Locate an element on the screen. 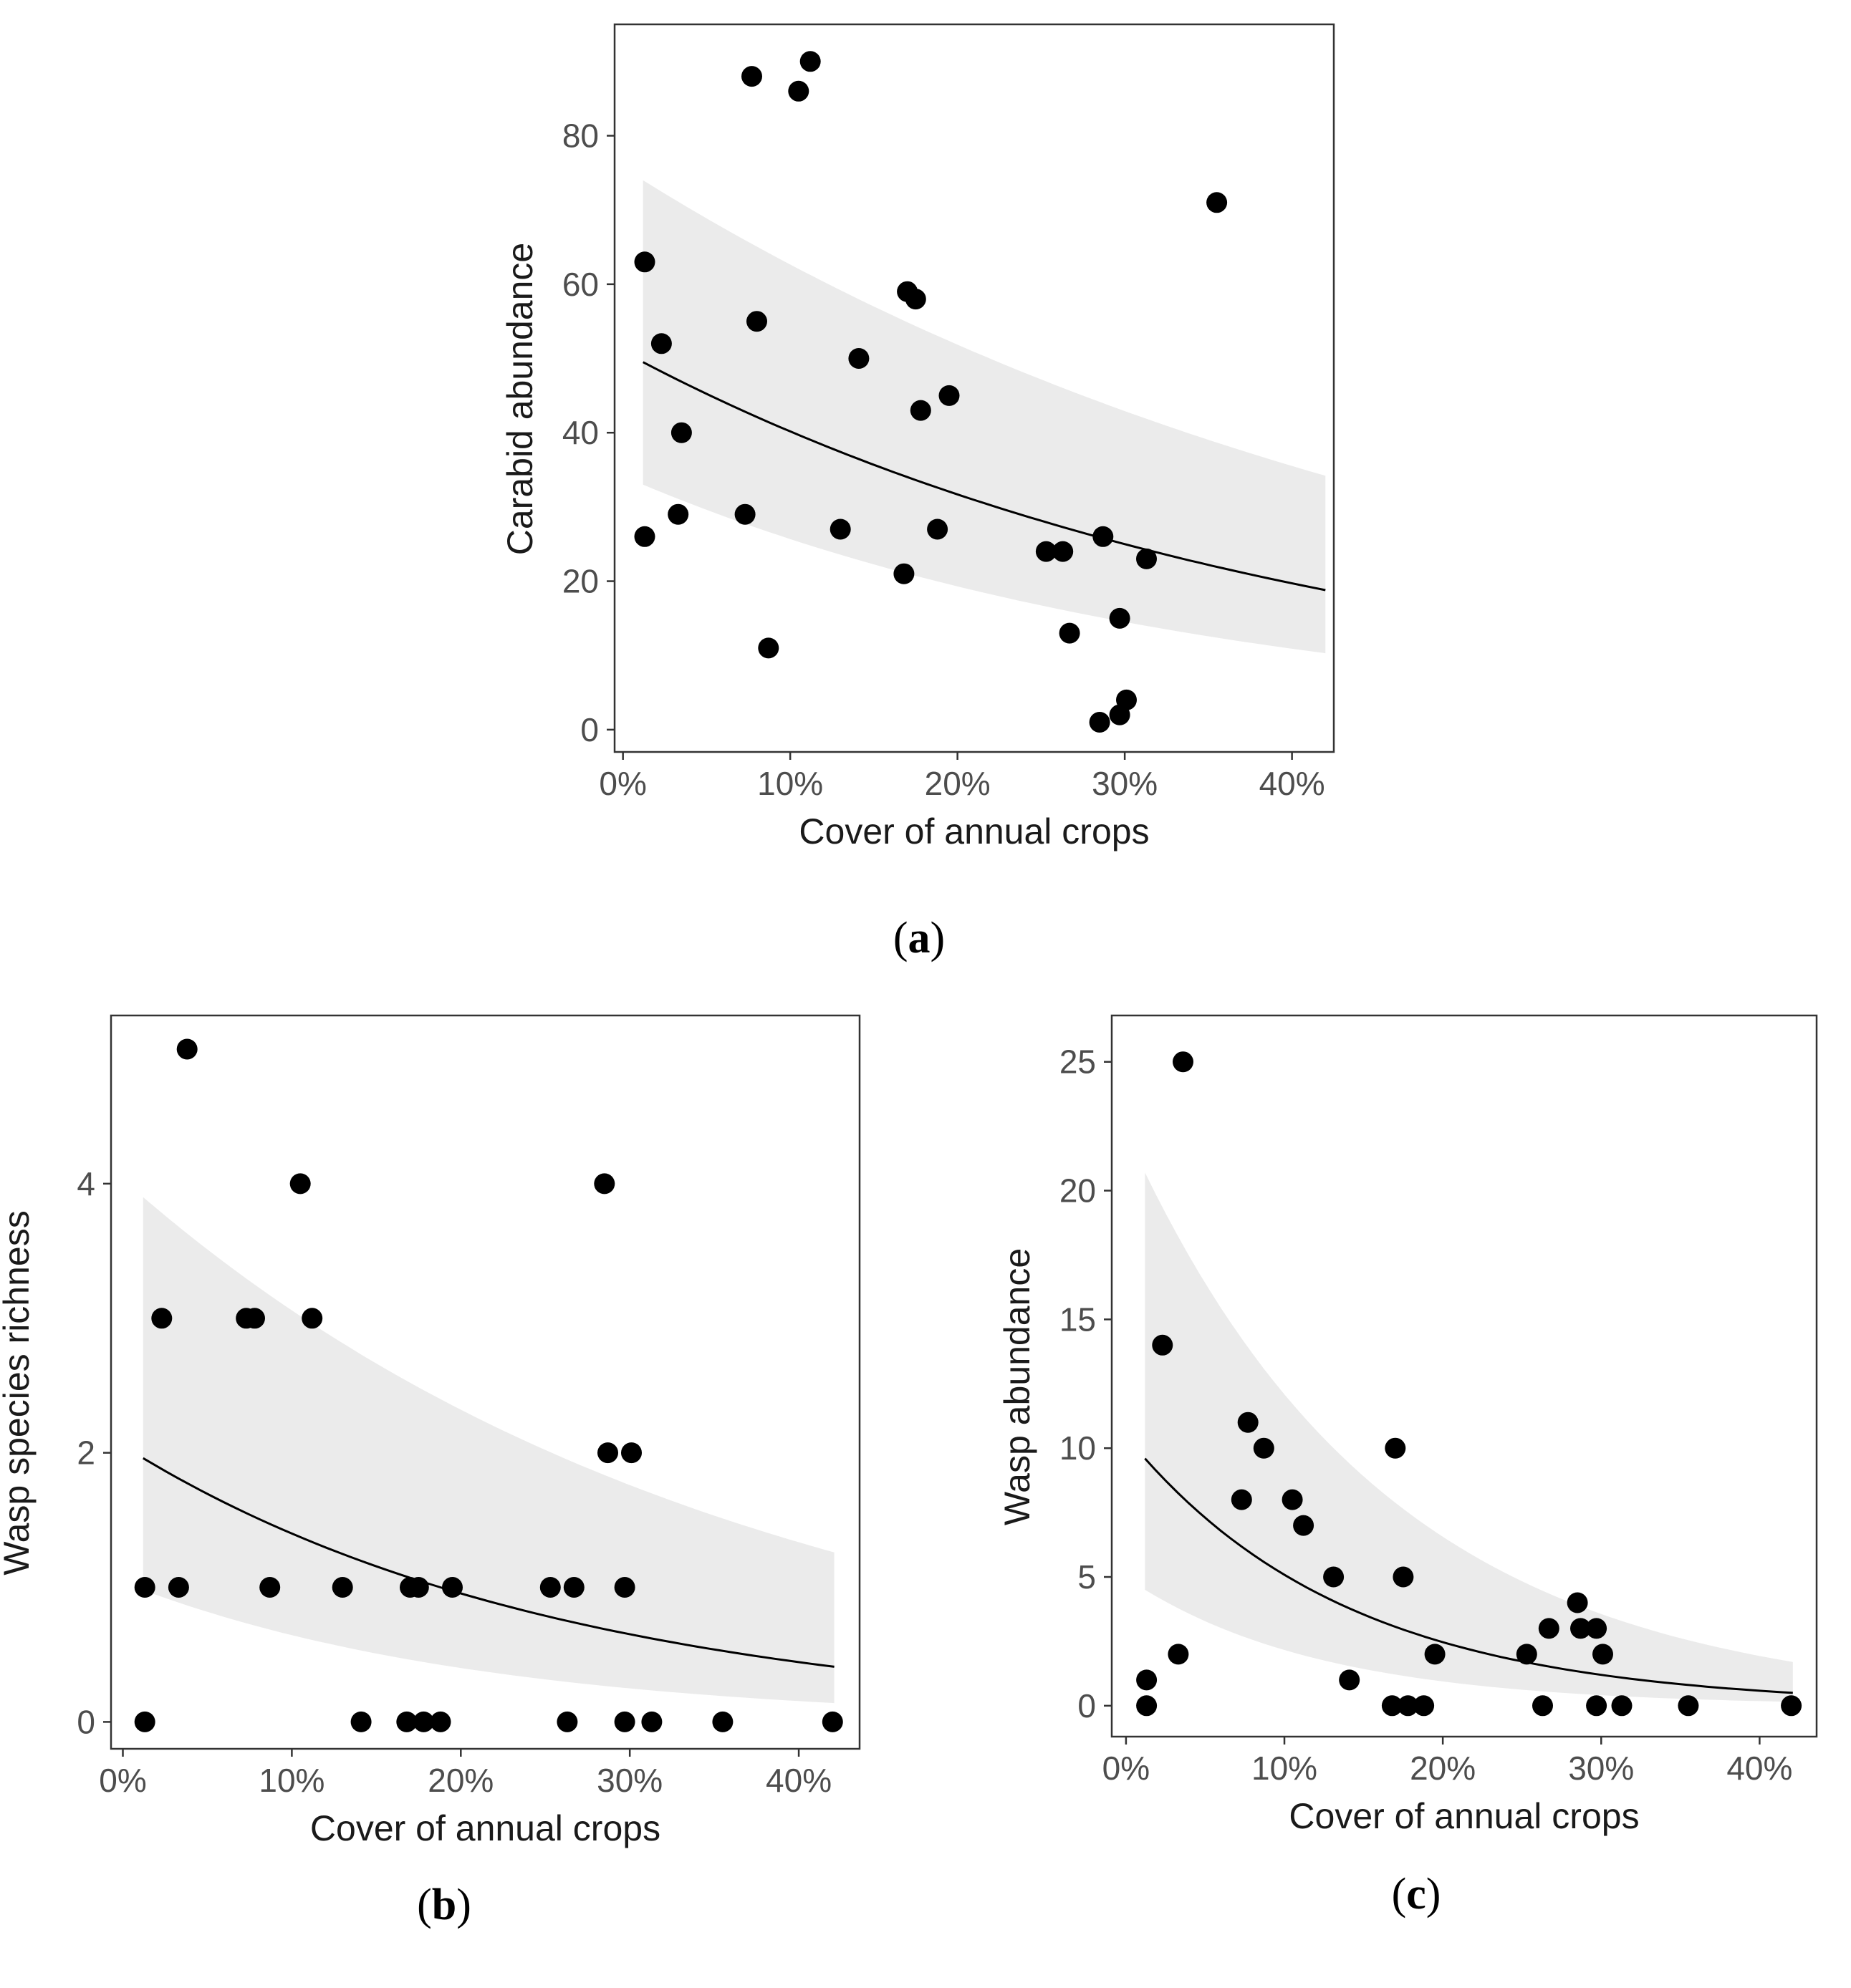  y-tick-label: 60 is located at coordinates (580, 284).